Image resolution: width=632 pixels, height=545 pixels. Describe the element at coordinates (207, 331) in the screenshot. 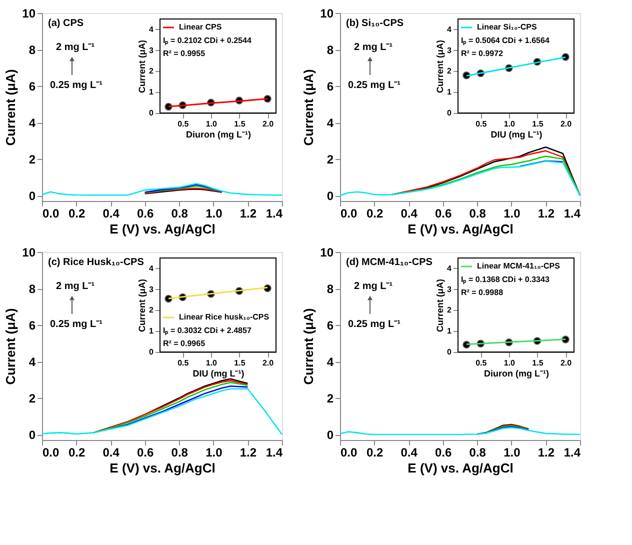

I see `annotation: Iₚ = 0.3032 CDi + 2.4857` at that location.